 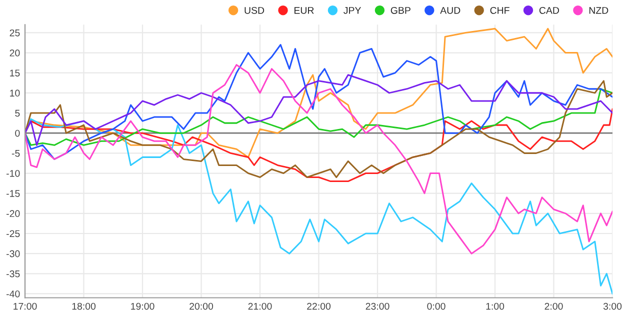 I want to click on y-tick-label: -5, so click(x=16, y=153).